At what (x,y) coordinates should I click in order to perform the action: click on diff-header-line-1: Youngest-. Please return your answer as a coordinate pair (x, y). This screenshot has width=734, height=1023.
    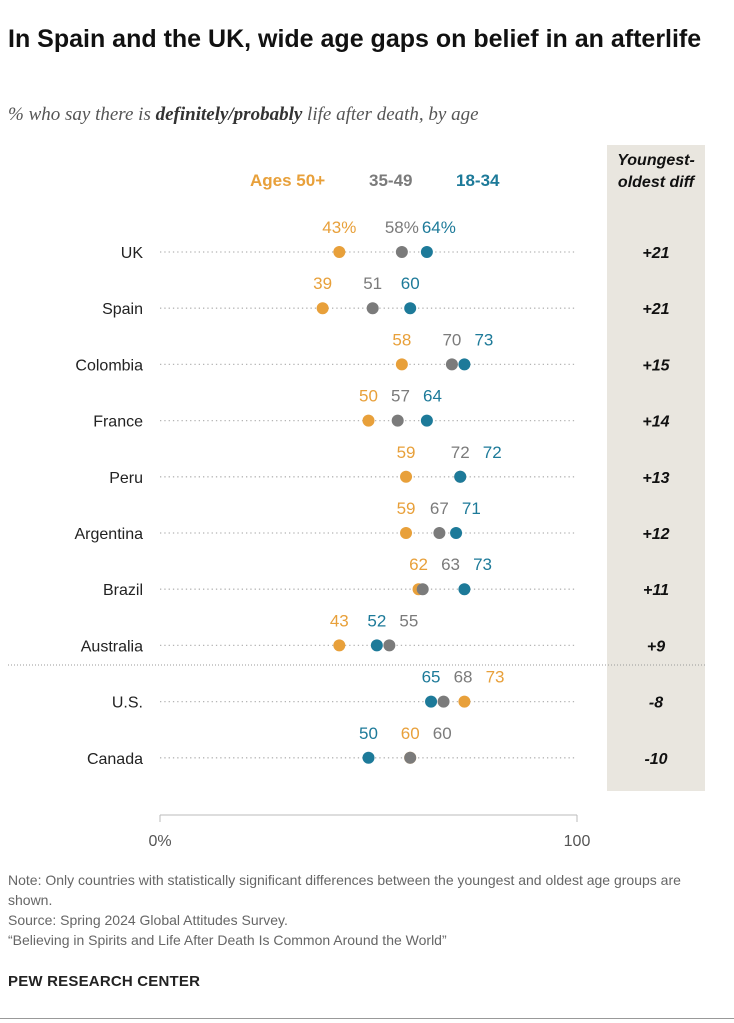
    Looking at the image, I should click on (656, 160).